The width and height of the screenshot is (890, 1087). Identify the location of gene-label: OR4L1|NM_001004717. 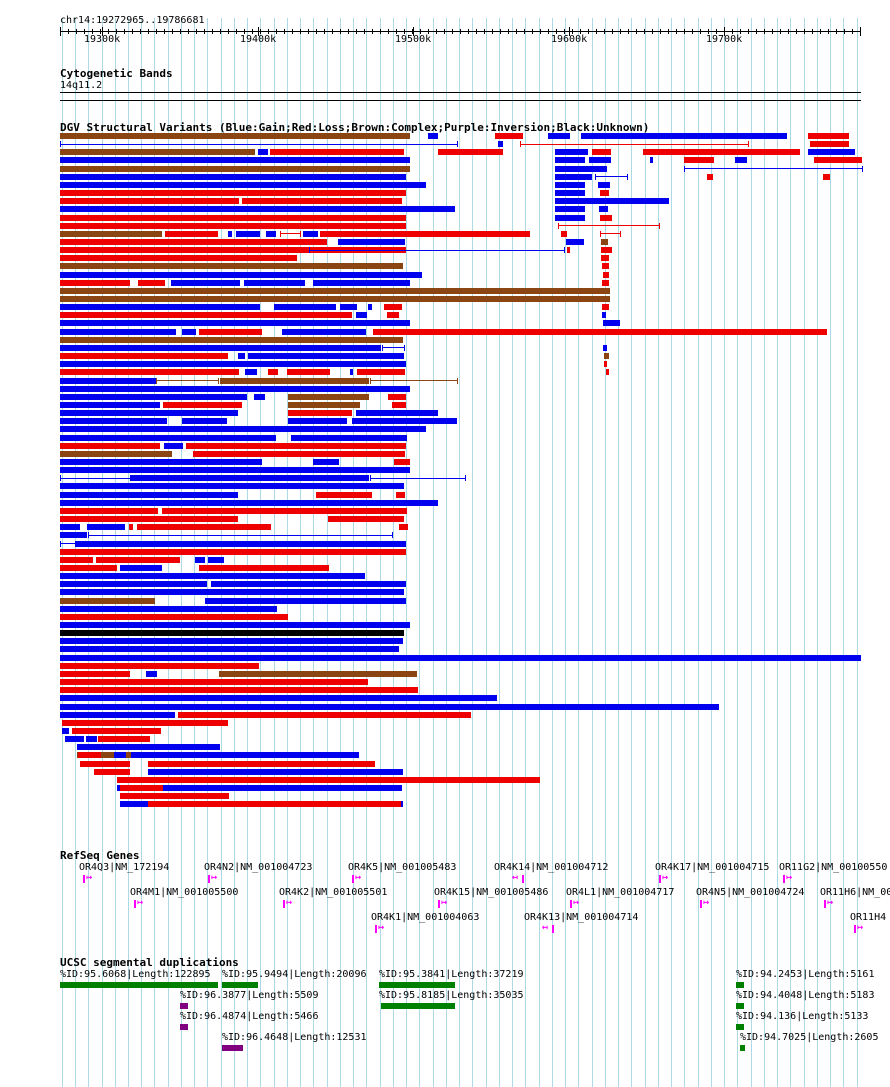
(620, 892).